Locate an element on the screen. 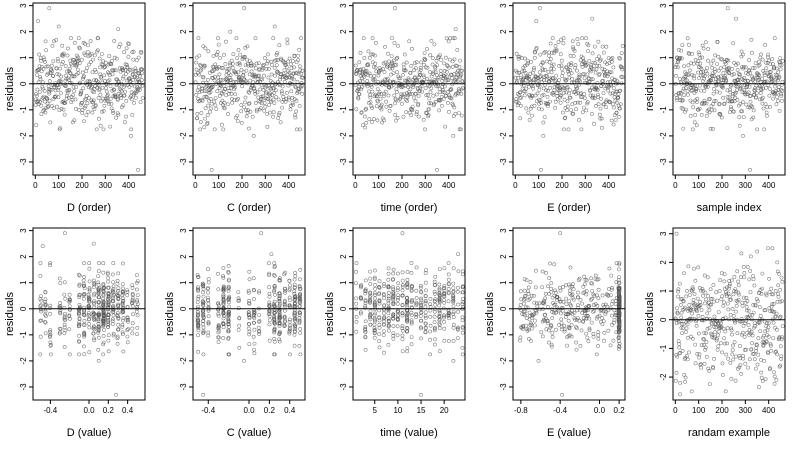 This screenshot has width=800, height=450. y-tick-label: -2 is located at coordinates (663, 136).